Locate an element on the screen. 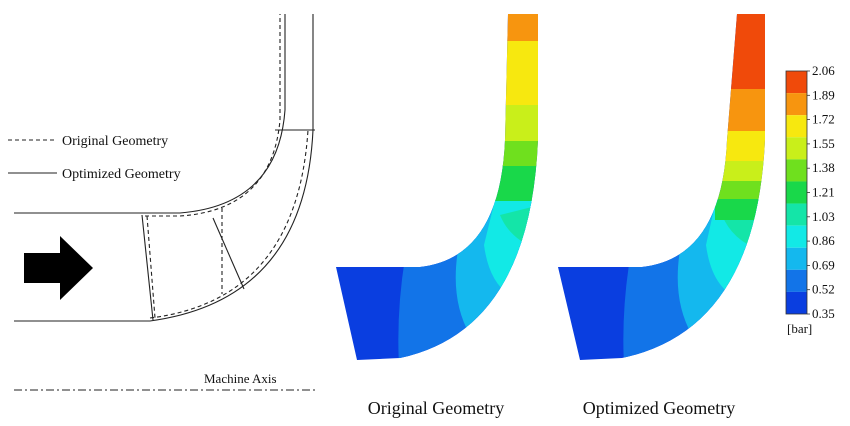  colorbar-tick-label: 2.06 is located at coordinates (823, 70).